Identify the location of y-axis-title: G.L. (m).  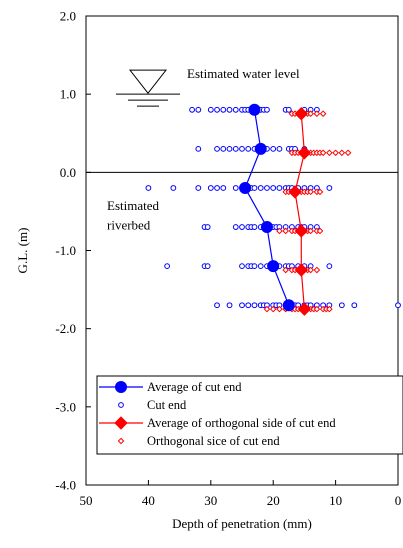
(22, 251).